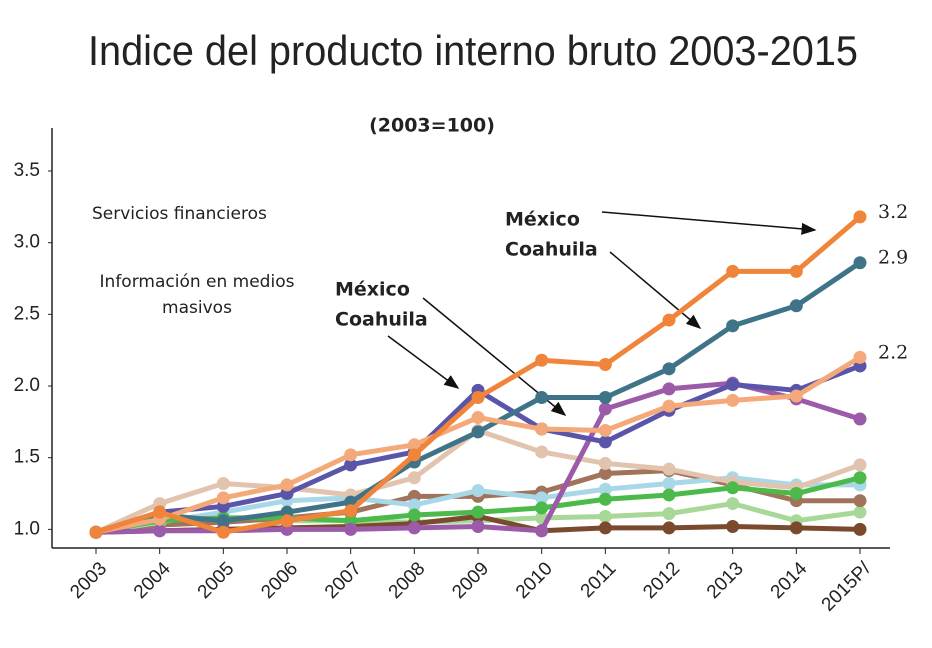 The height and width of the screenshot is (648, 932). Describe the element at coordinates (599, 580) in the screenshot. I see `x-tick-label: 2011` at that location.